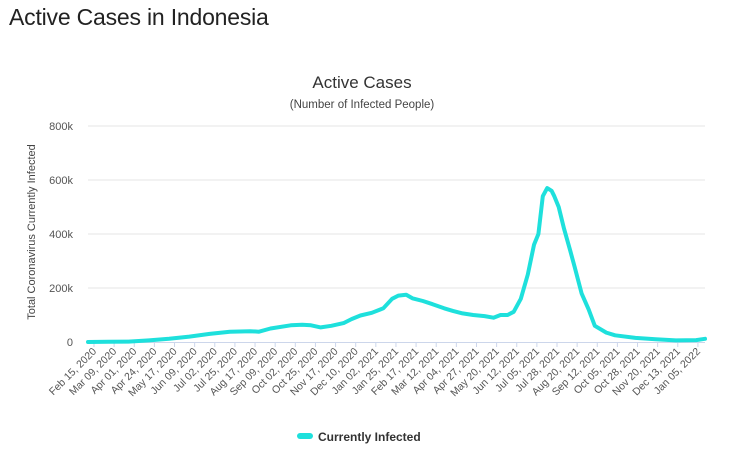 The width and height of the screenshot is (730, 453). Describe the element at coordinates (32, 231) in the screenshot. I see `y-axis-label: Total Coronavirus Currently Infected` at that location.